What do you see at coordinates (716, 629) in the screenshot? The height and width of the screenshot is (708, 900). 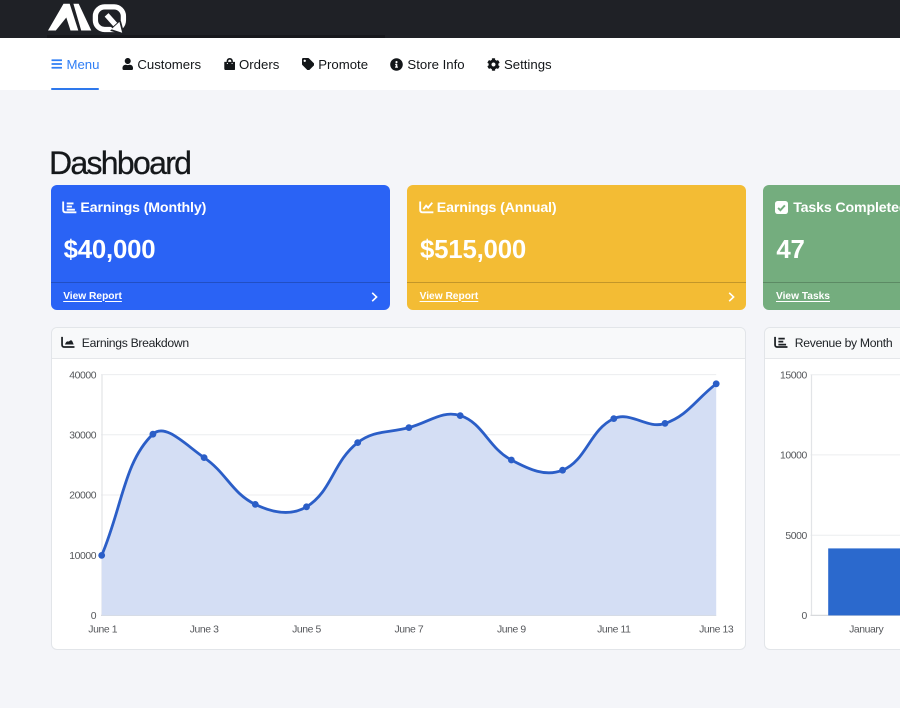 I see `svg-text: June 13` at bounding box center [716, 629].